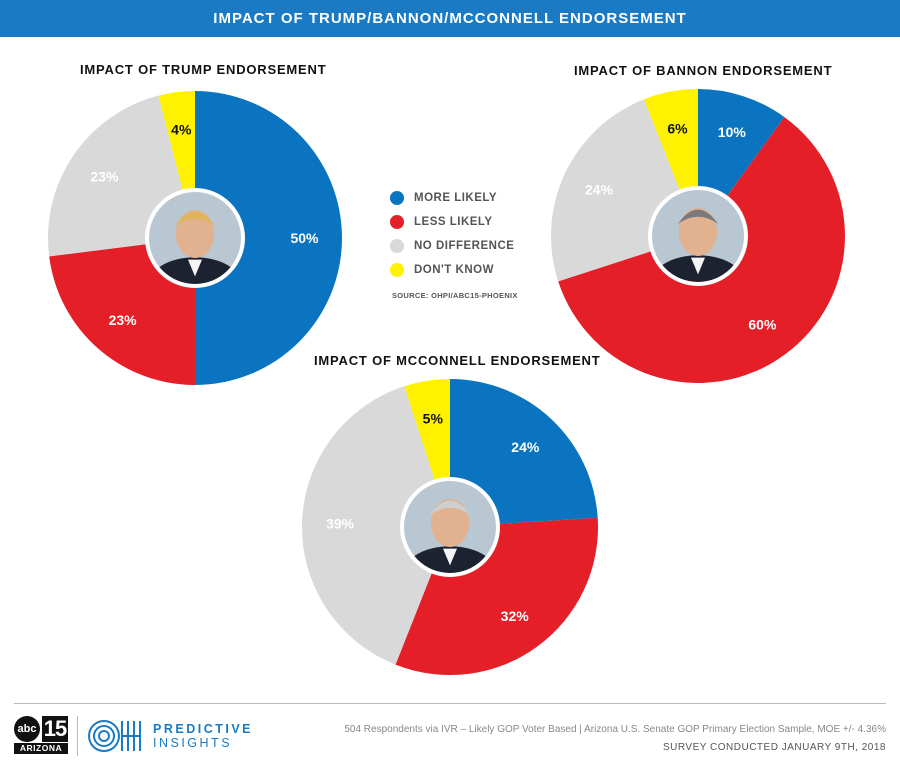  Describe the element at coordinates (181, 129) in the screenshot. I see `trump-label-dont-know: 4%` at that location.